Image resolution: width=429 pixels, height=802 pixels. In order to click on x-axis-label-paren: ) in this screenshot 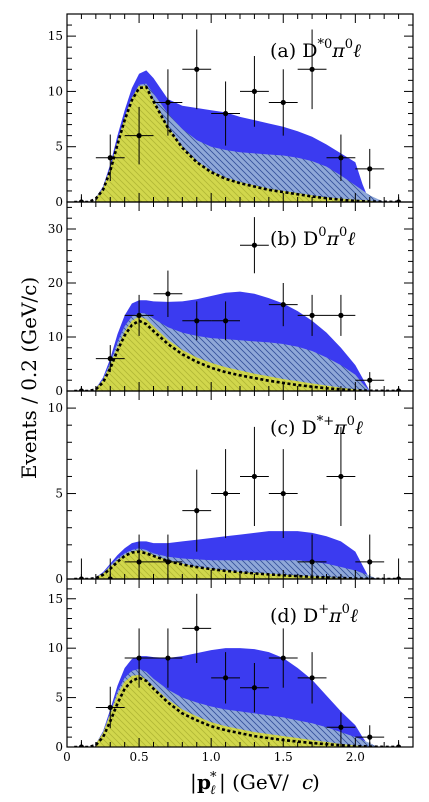, I will do `click(316, 782)`.